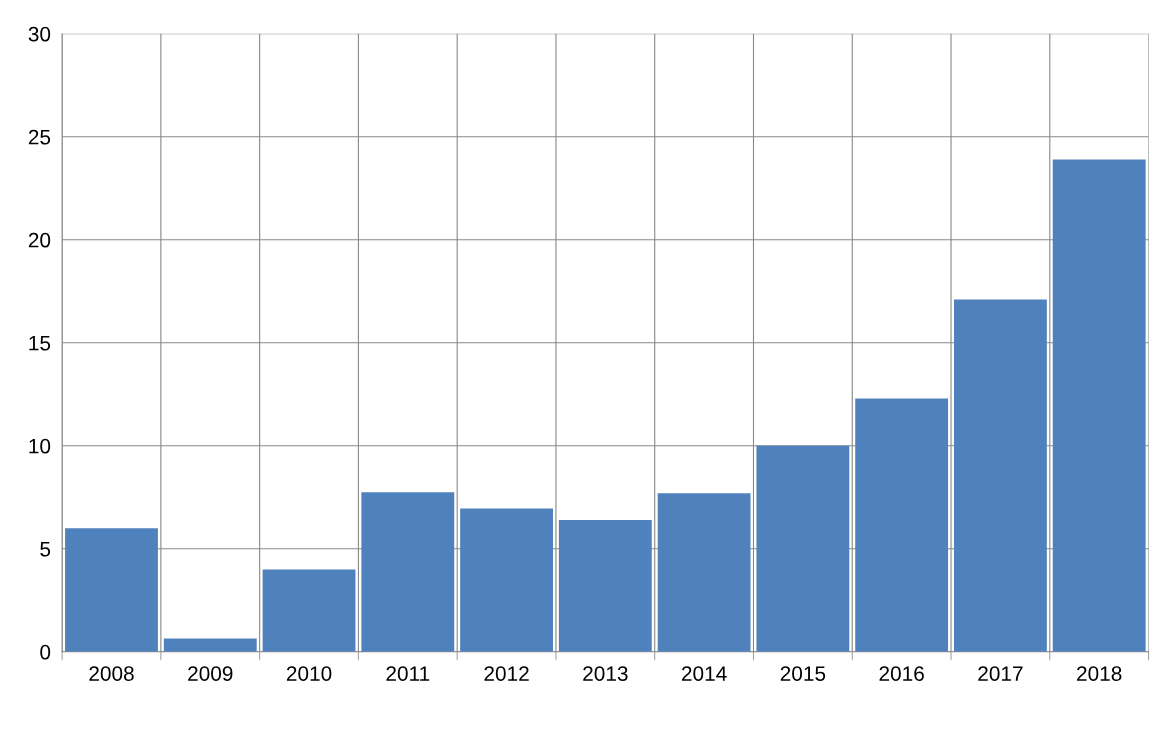 The width and height of the screenshot is (1172, 734). I want to click on x-tick-label: 2018, so click(1099, 673).